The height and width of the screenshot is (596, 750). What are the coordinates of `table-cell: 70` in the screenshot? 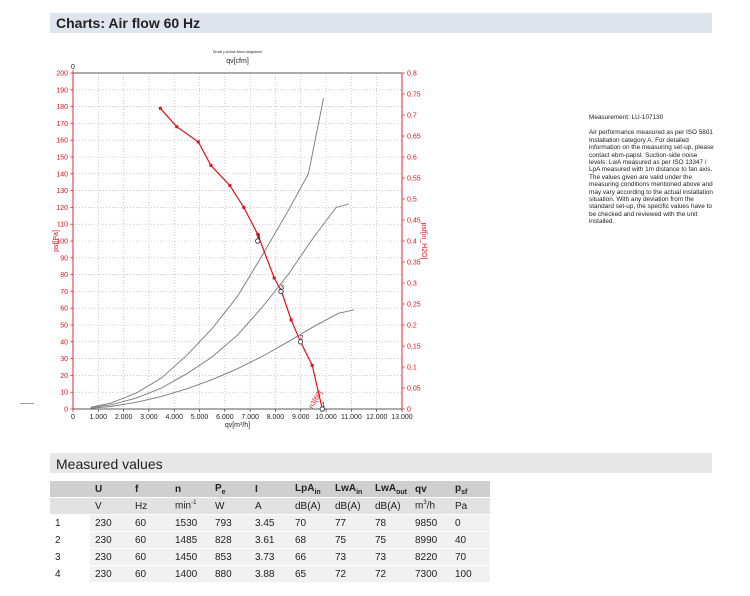 It's located at (470, 557).